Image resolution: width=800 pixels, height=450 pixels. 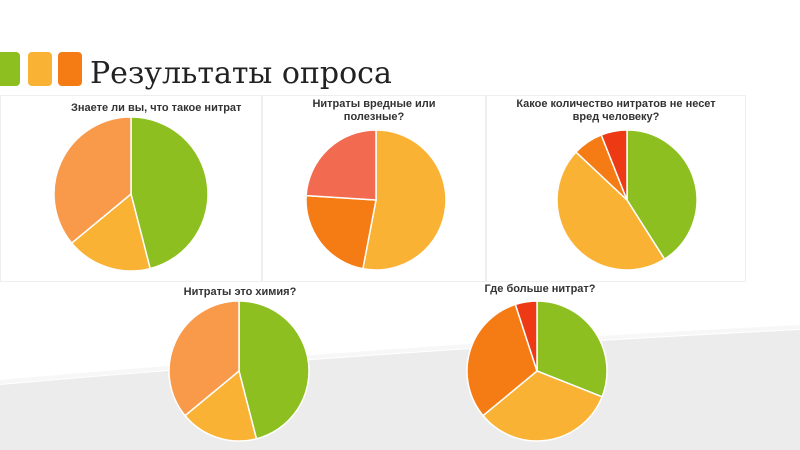 What do you see at coordinates (241, 73) in the screenshot?
I see `slide-title: Результаты опроса` at bounding box center [241, 73].